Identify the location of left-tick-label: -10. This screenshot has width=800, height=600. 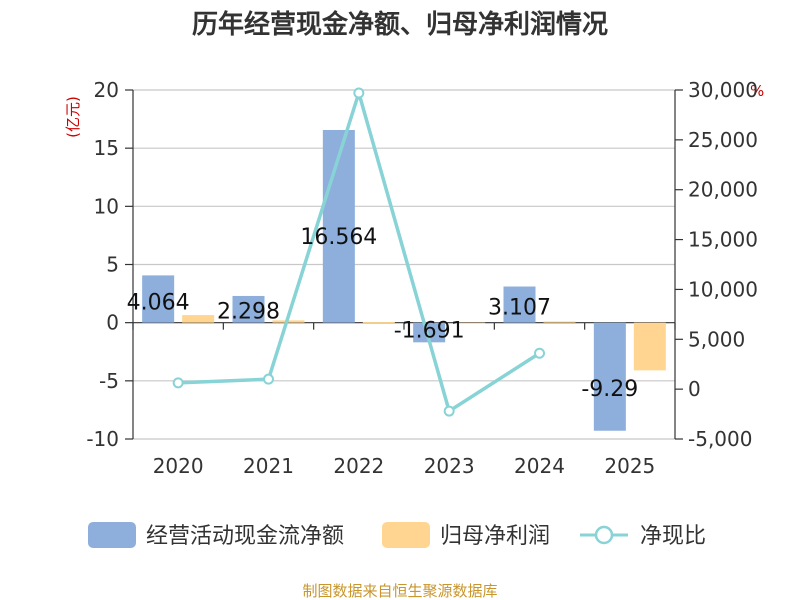
(102, 439).